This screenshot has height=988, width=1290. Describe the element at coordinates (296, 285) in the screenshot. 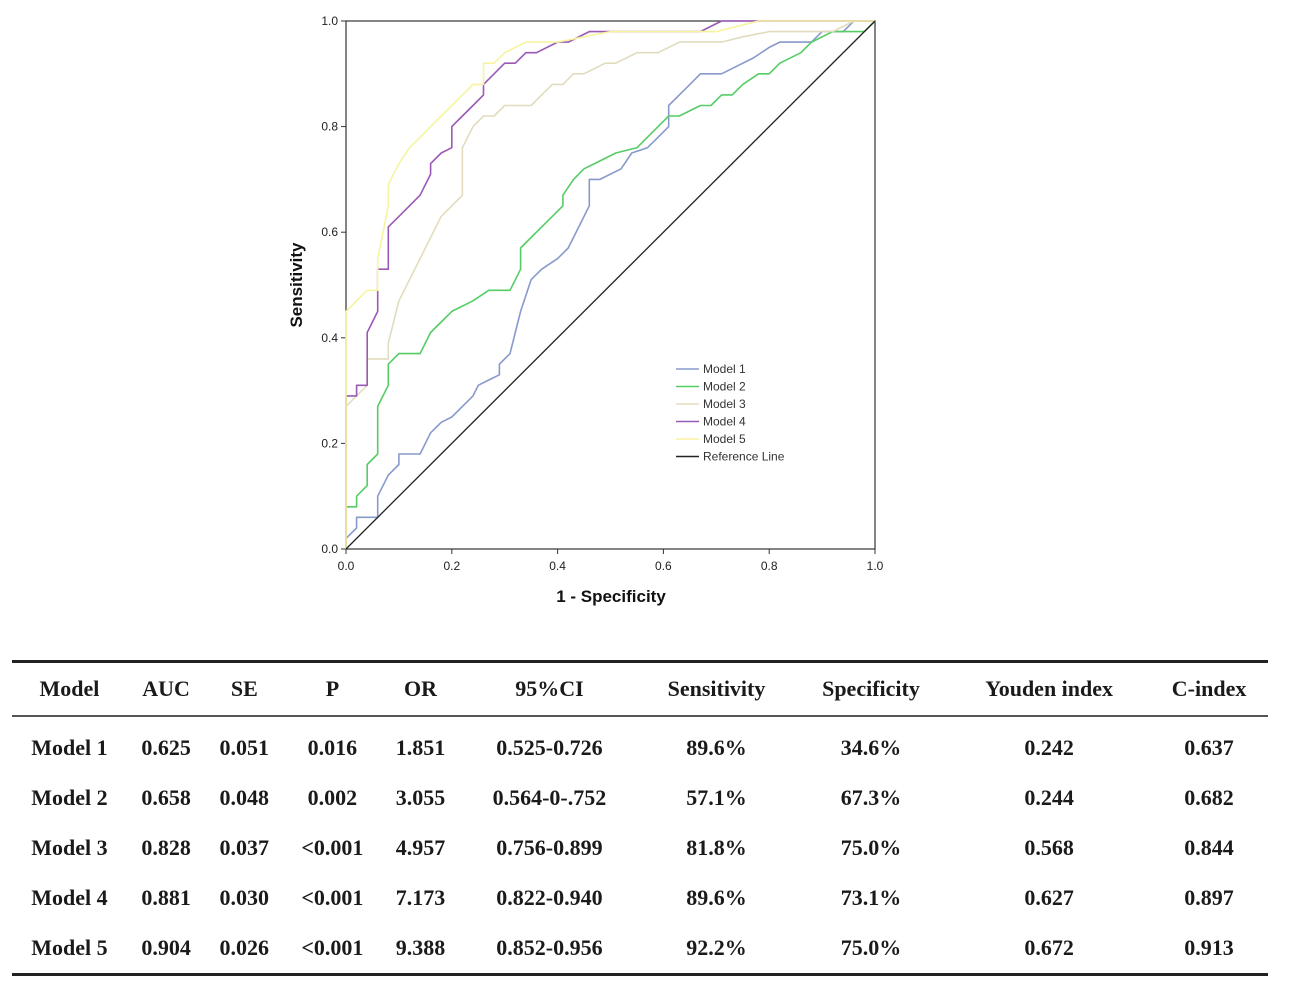

I see `y-axis-title: Sensitivity` at that location.